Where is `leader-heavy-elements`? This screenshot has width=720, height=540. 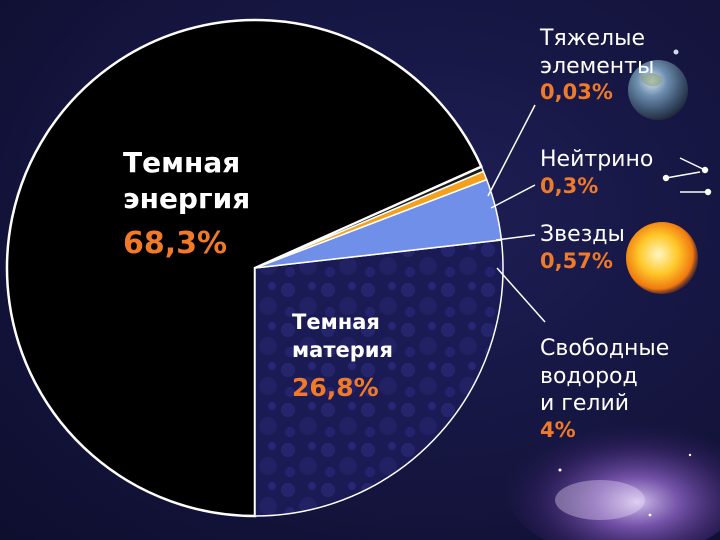 leader-heavy-elements is located at coordinates (511, 150).